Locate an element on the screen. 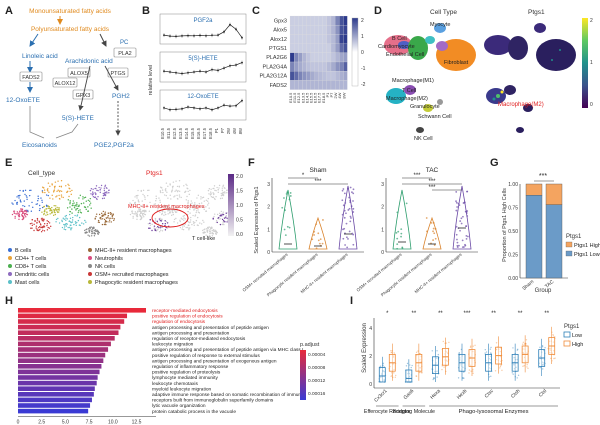 This screenshot has width=600, height=425. c-col-label: E15.5 is located at coordinates (311, 97).